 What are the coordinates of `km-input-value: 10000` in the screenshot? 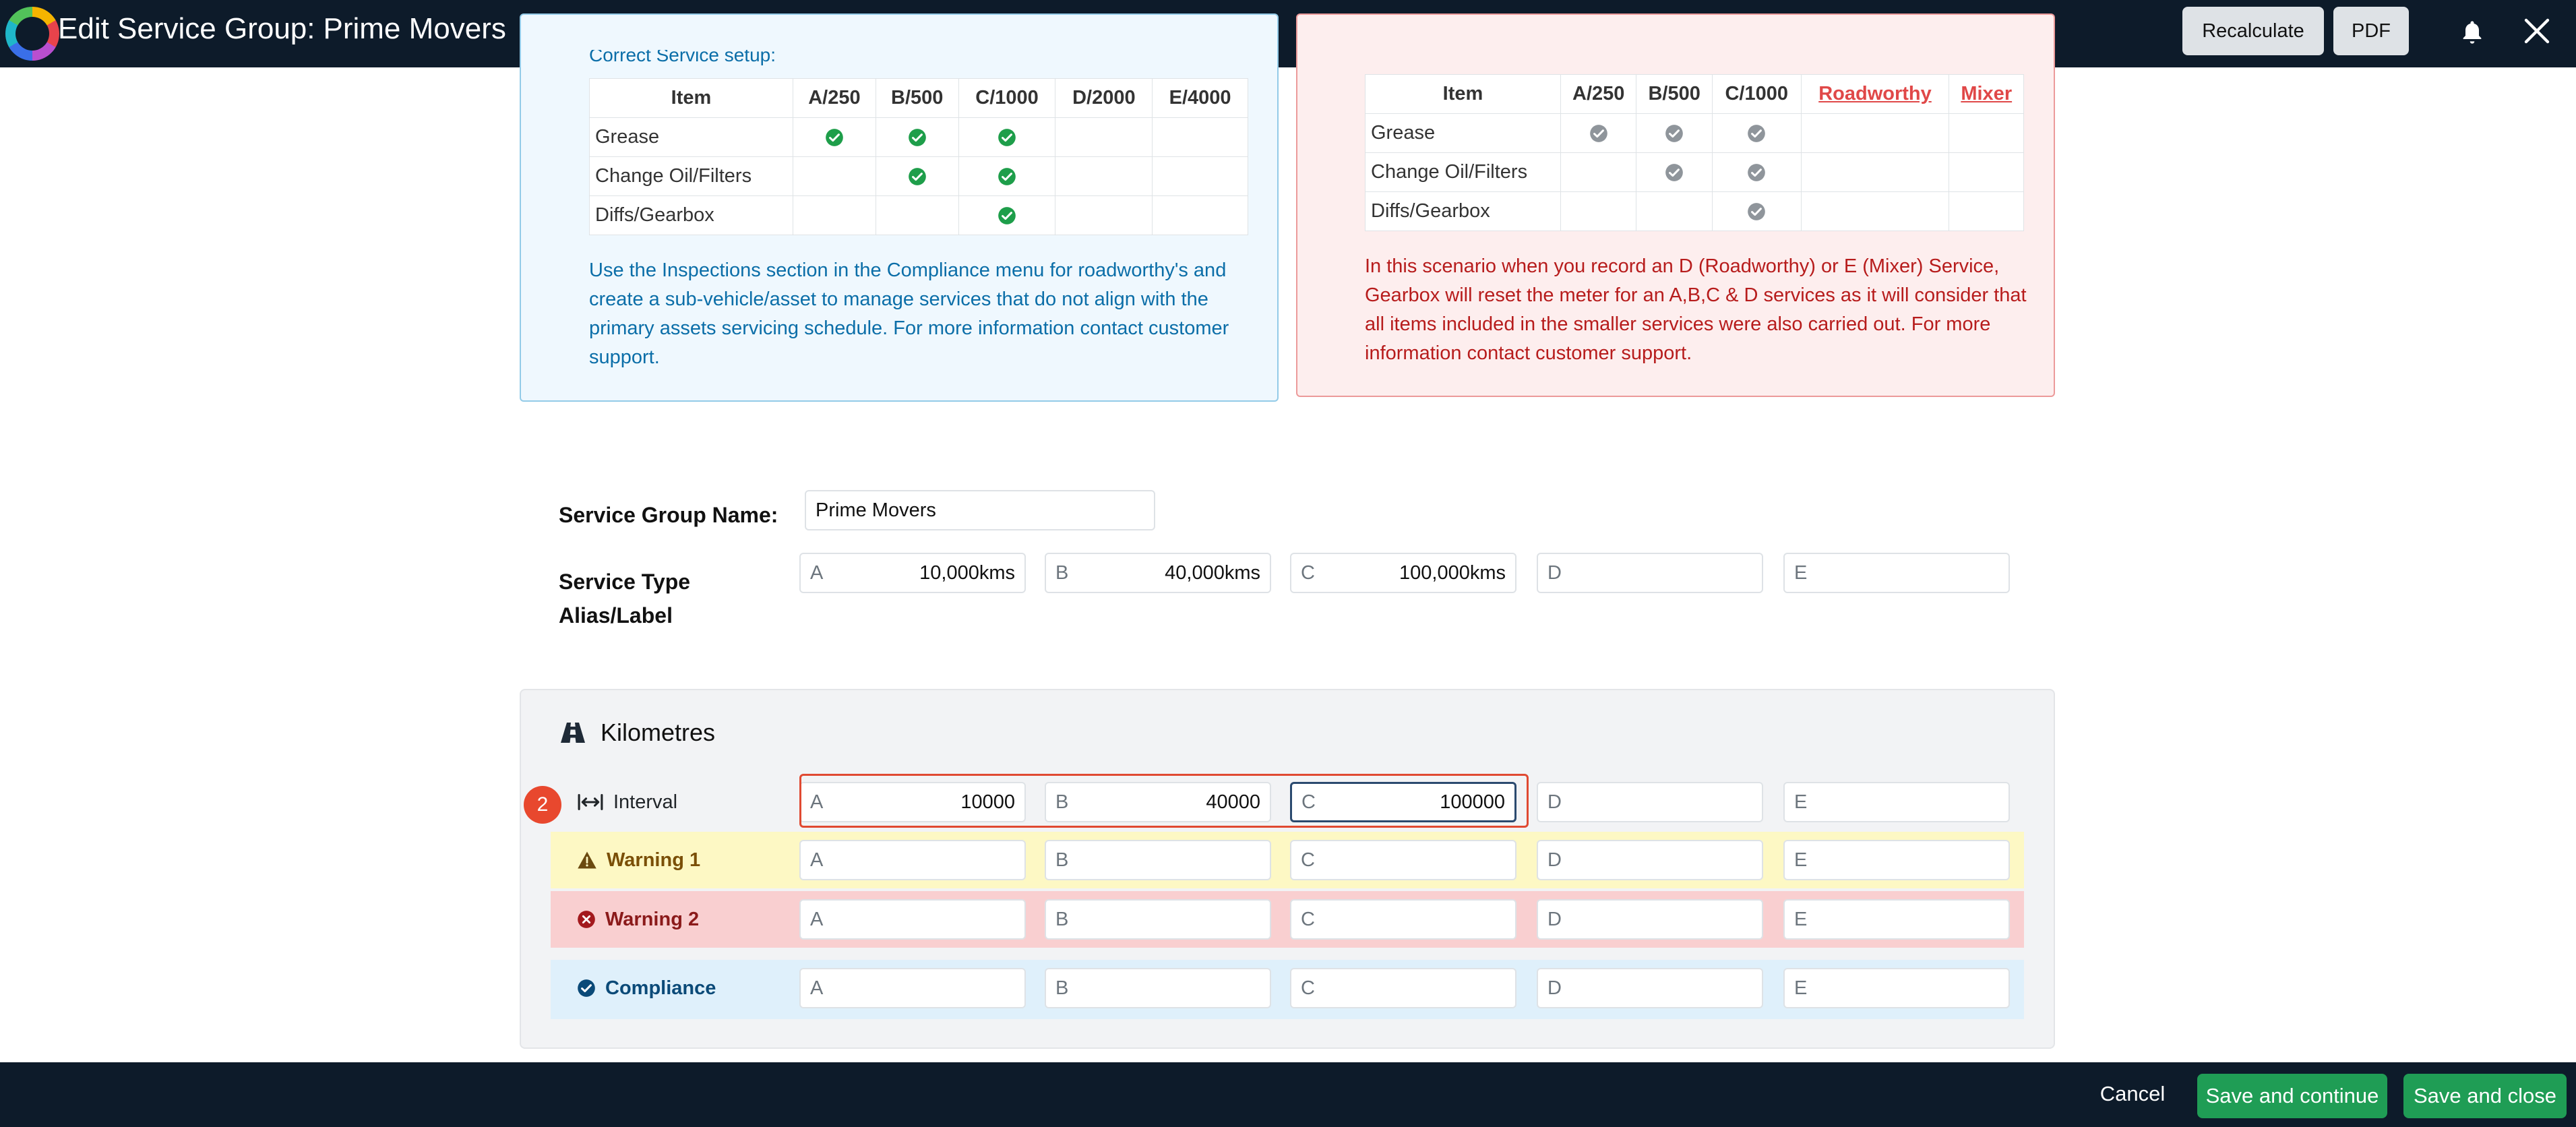 It's located at (988, 802).